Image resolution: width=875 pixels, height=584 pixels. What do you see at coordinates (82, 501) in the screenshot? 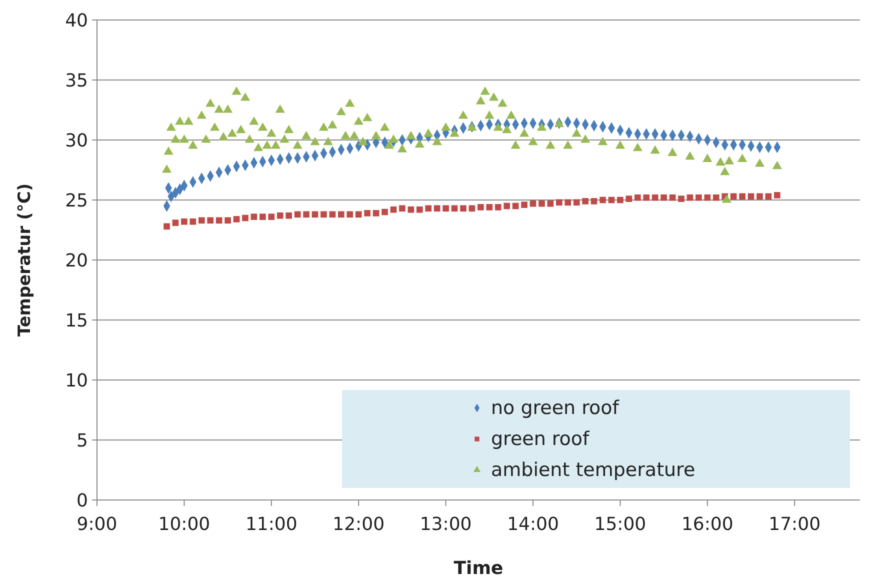
I see `y-tick-label: 0` at bounding box center [82, 501].